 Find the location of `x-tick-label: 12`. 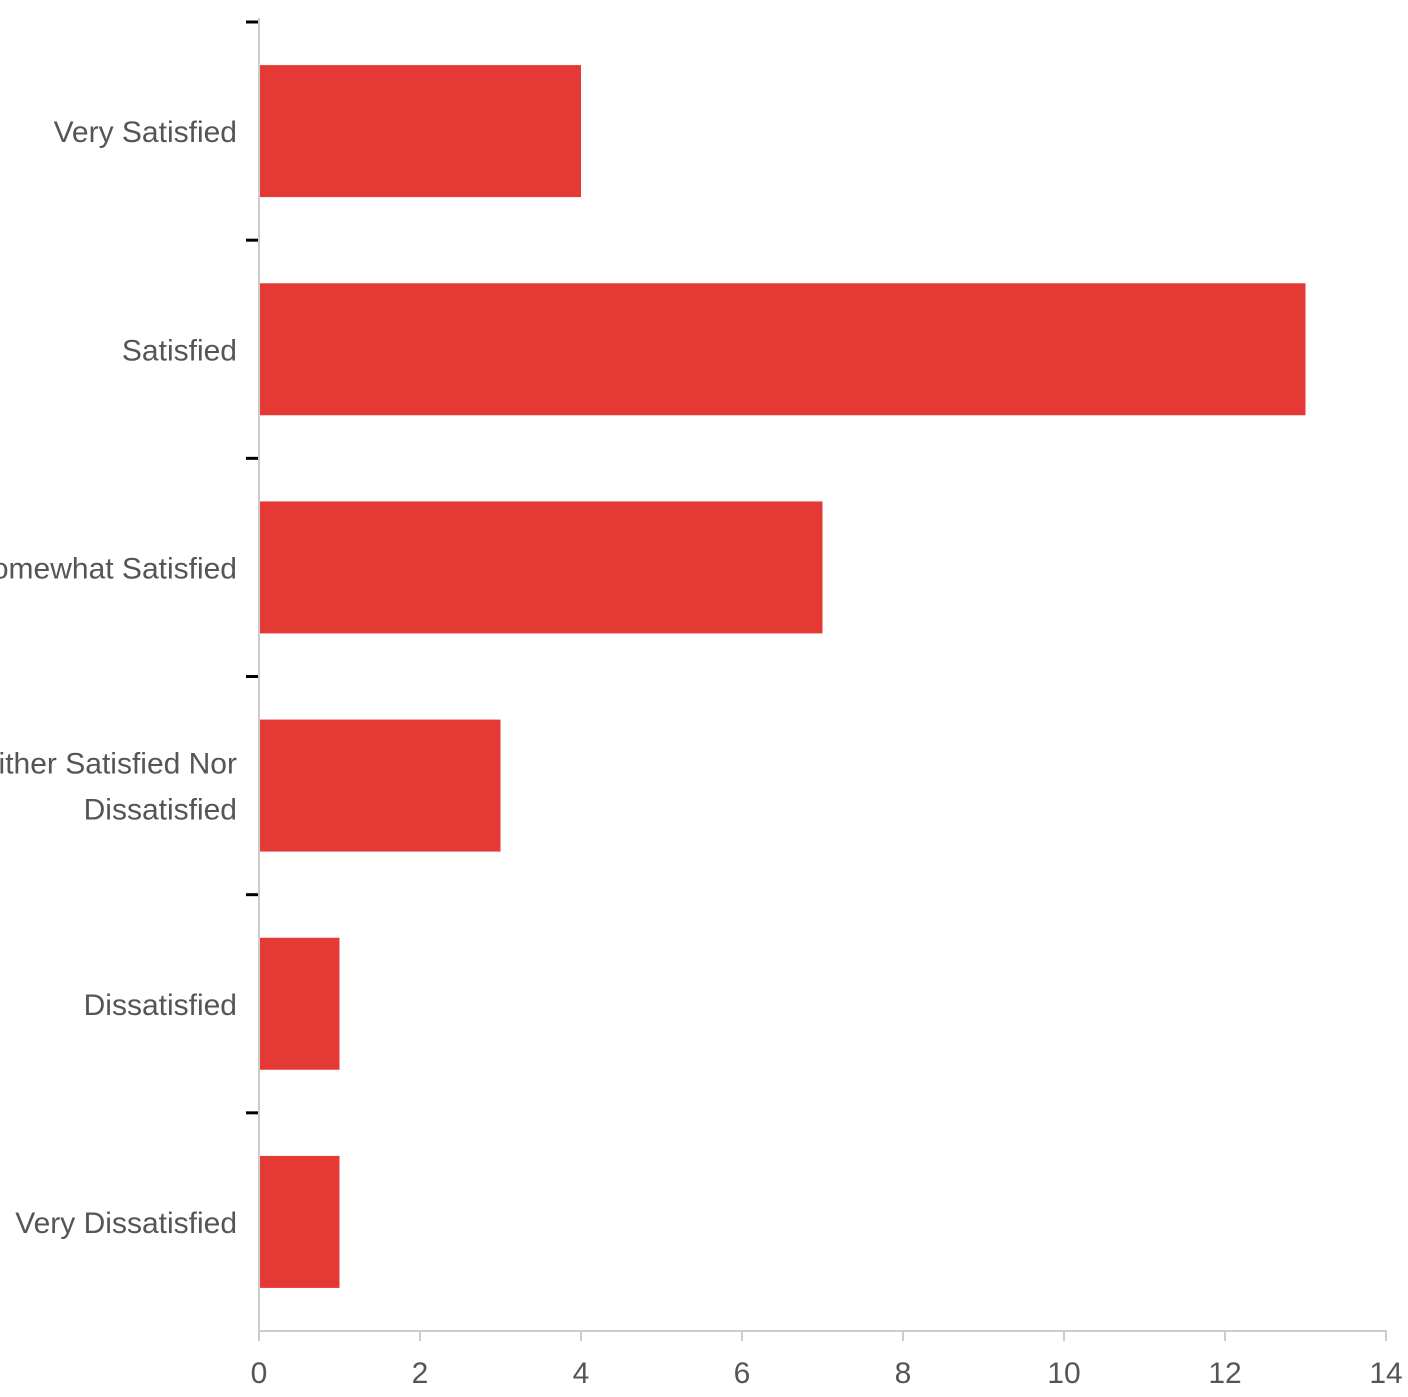

x-tick-label: 12 is located at coordinates (1224, 1373).